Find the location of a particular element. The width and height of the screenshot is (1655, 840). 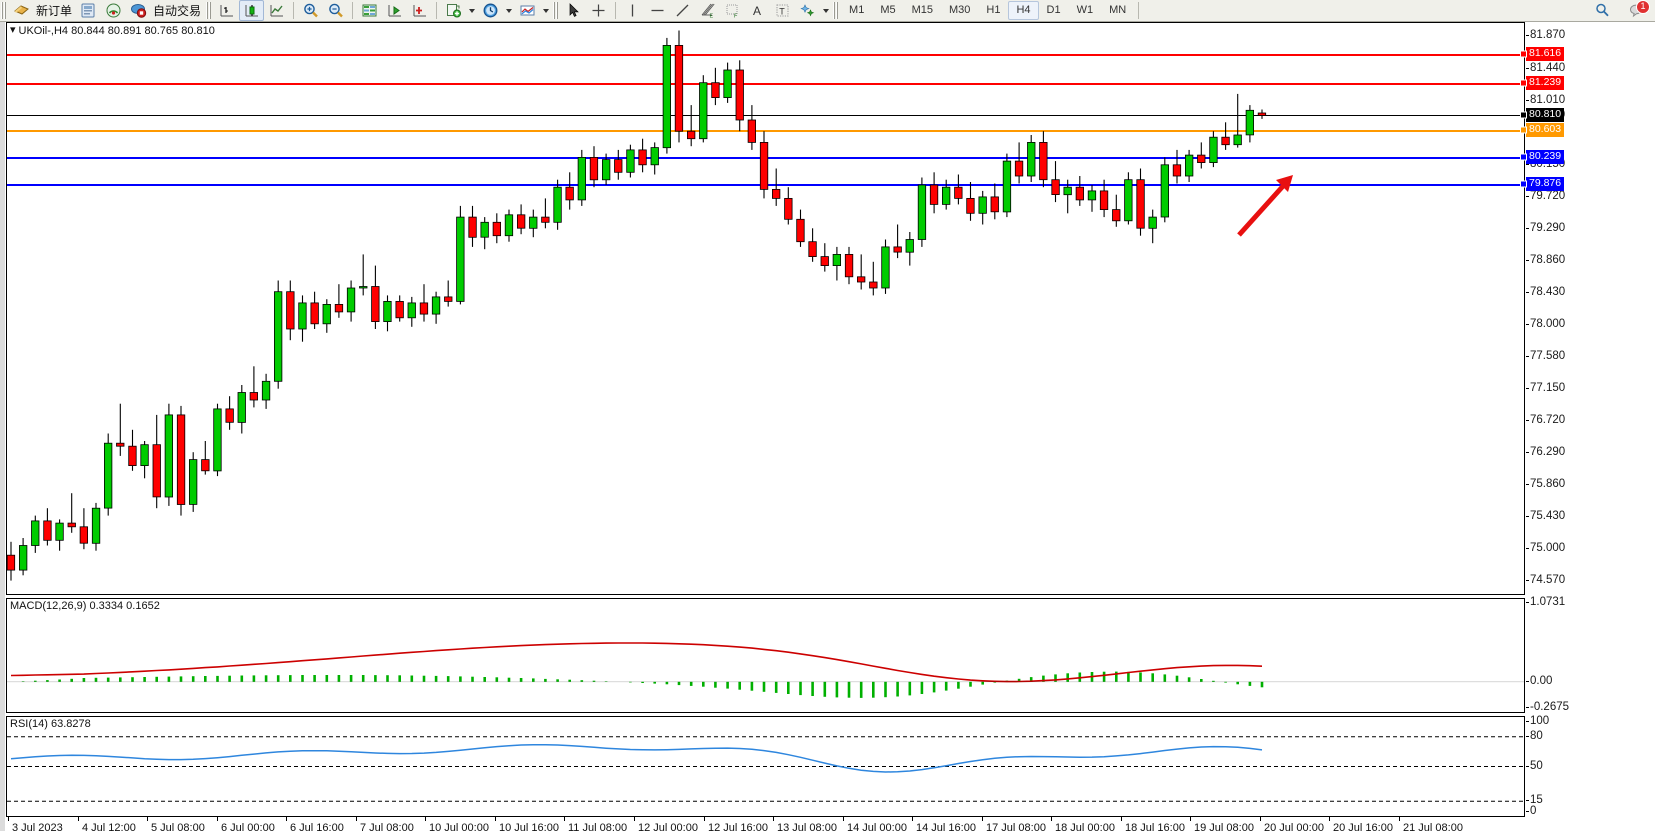

price-tick: 78.860 is located at coordinates (1545, 260).